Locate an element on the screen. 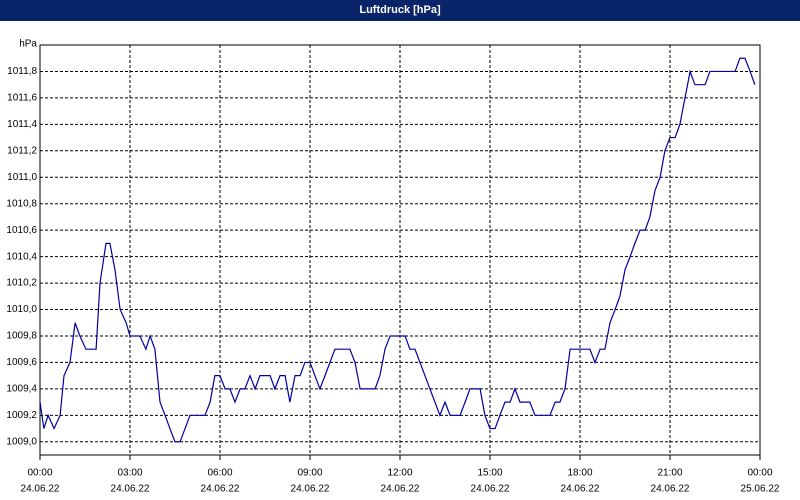 Image resolution: width=800 pixels, height=500 pixels. y-tick-label: 1009,8 is located at coordinates (21, 336).